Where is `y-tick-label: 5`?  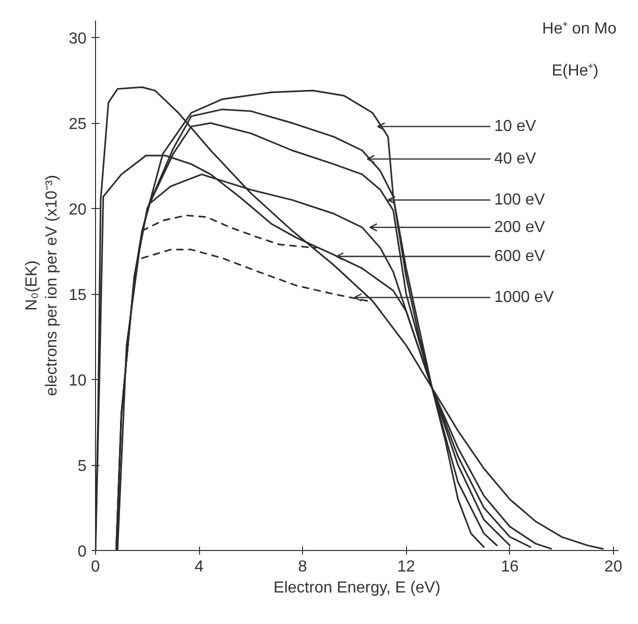 y-tick-label: 5 is located at coordinates (82, 467).